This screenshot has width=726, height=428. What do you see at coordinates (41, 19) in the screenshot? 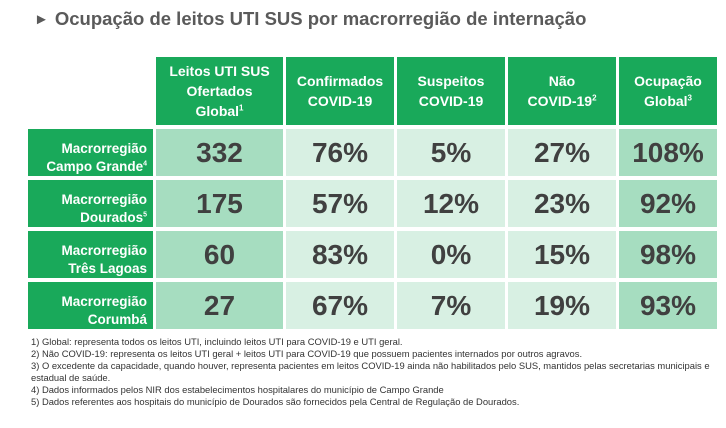
I see `triangle-right-icon: ►` at bounding box center [41, 19].